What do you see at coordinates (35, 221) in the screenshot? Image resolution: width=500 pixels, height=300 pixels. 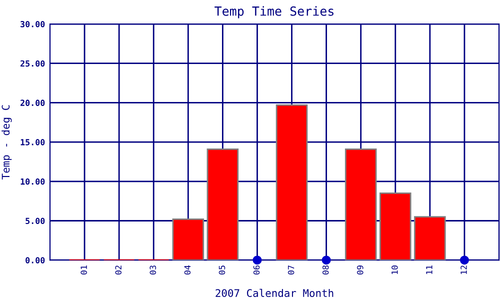 I see `y-tick-label: 5.00` at bounding box center [35, 221].